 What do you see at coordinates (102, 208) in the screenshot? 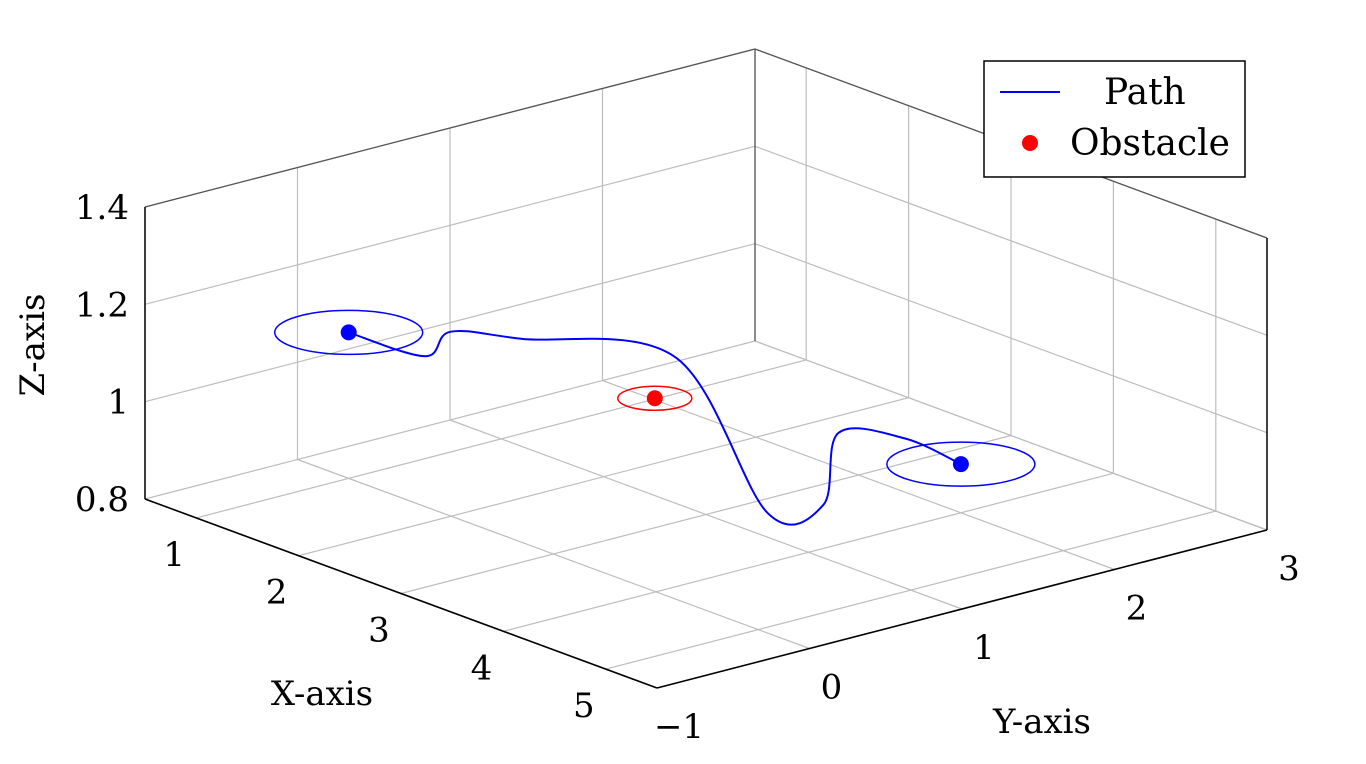
I see `z-tick-label: 1.4` at bounding box center [102, 208].